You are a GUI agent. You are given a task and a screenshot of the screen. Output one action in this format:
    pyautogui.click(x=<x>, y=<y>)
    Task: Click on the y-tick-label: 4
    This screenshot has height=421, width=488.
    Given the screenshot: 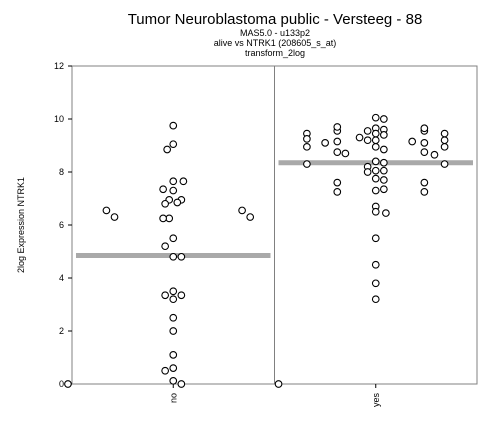 What is the action you would take?
    pyautogui.click(x=61, y=278)
    